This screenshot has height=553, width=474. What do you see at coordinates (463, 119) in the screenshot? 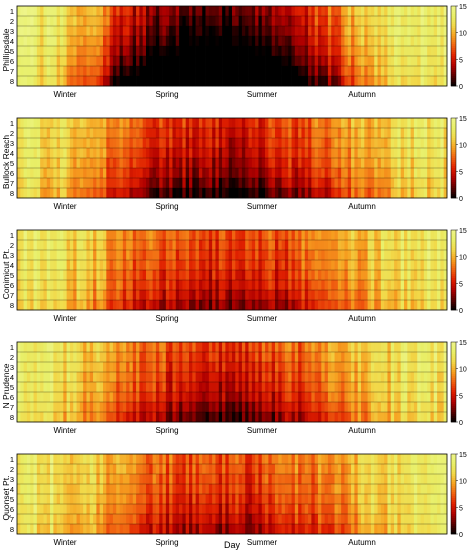
I see `colorbar-tick-label: 15` at bounding box center [463, 119].